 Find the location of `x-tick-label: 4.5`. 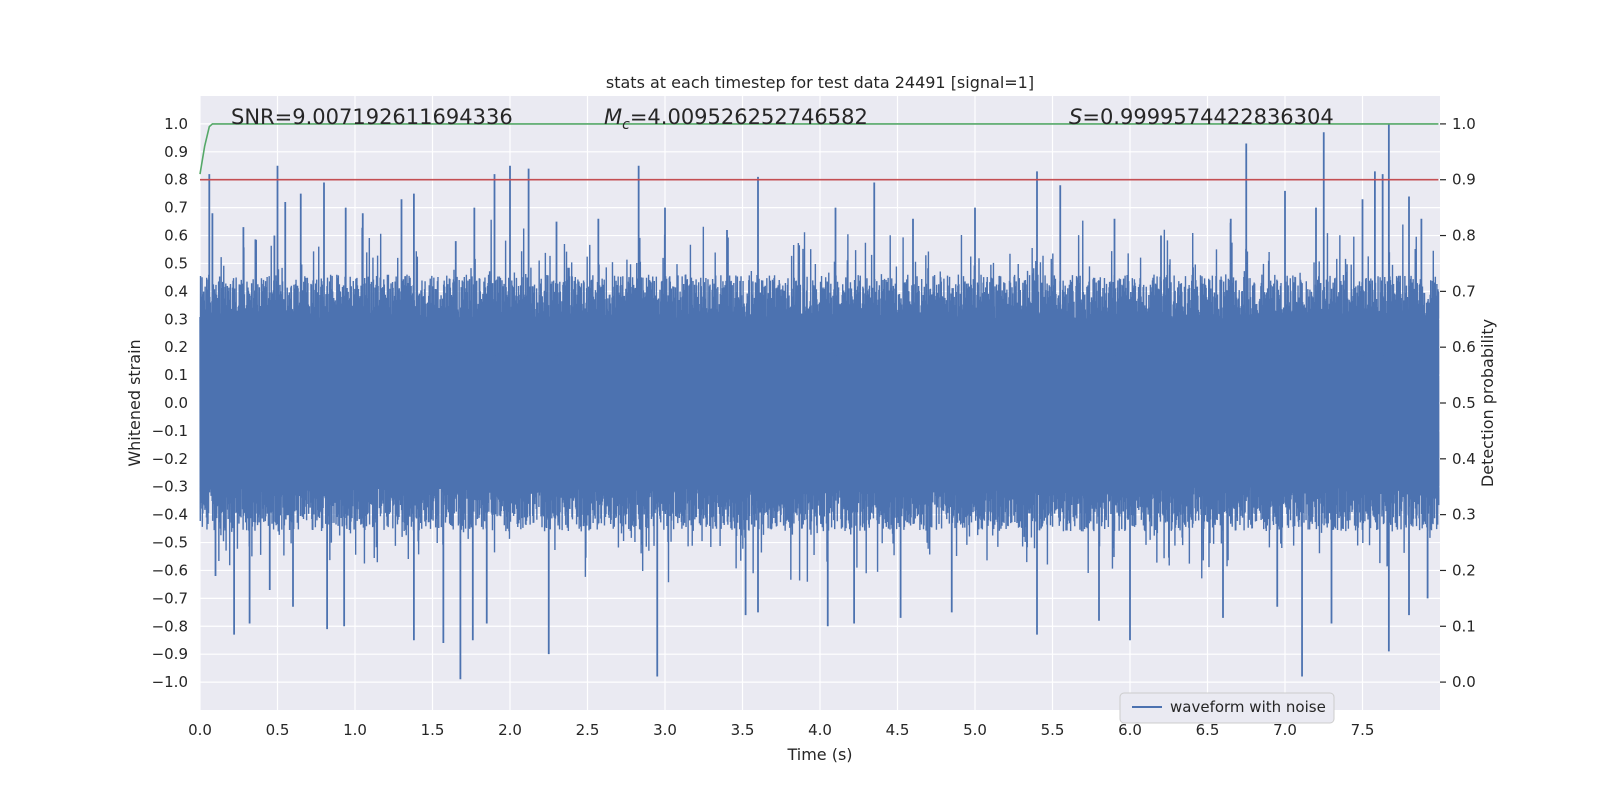

x-tick-label: 4.5 is located at coordinates (898, 730).